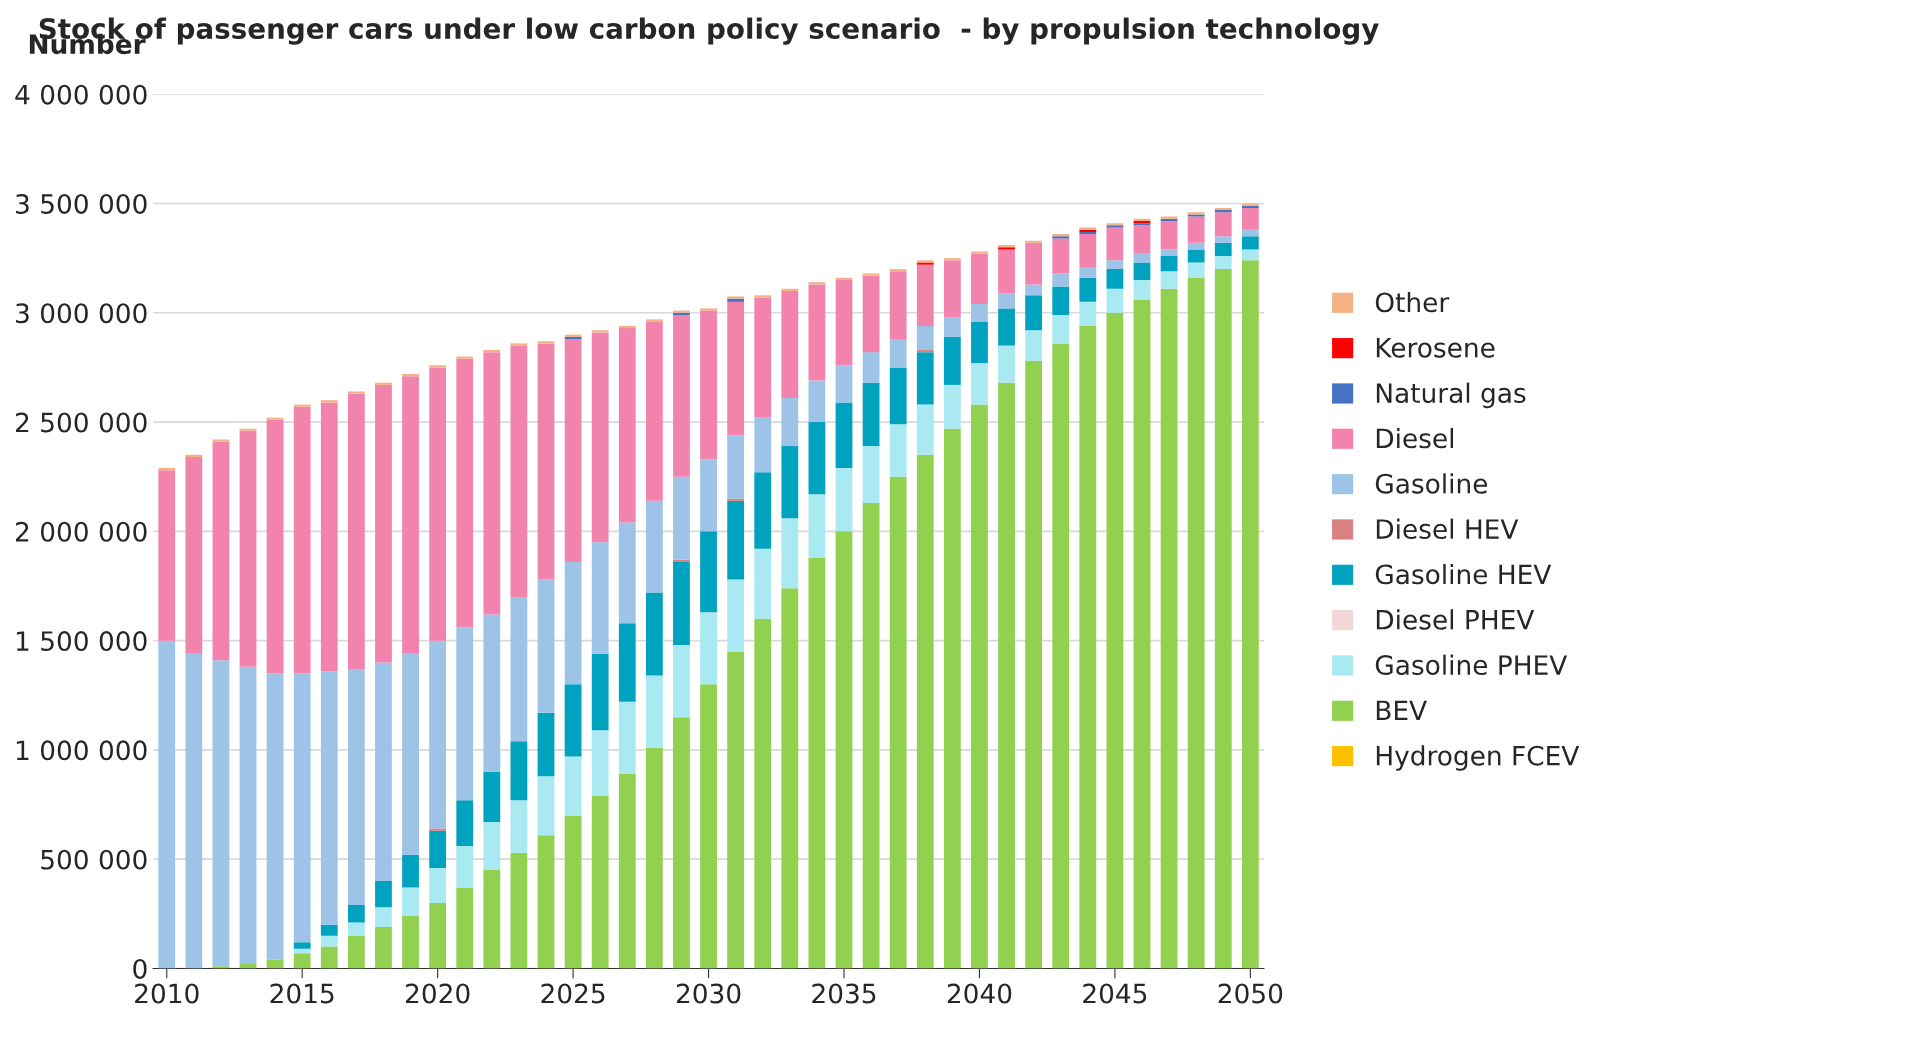  I want to click on y-tick-label: 3 000 000, so click(81, 313).